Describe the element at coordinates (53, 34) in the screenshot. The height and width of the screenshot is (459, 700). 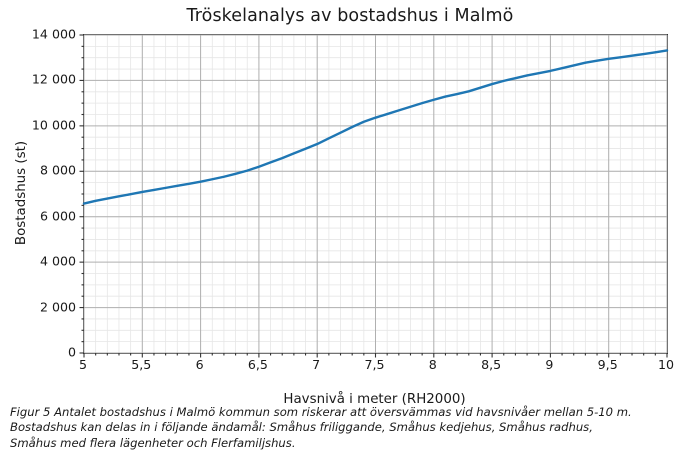
I see `y-tick-label: 14 000` at that location.